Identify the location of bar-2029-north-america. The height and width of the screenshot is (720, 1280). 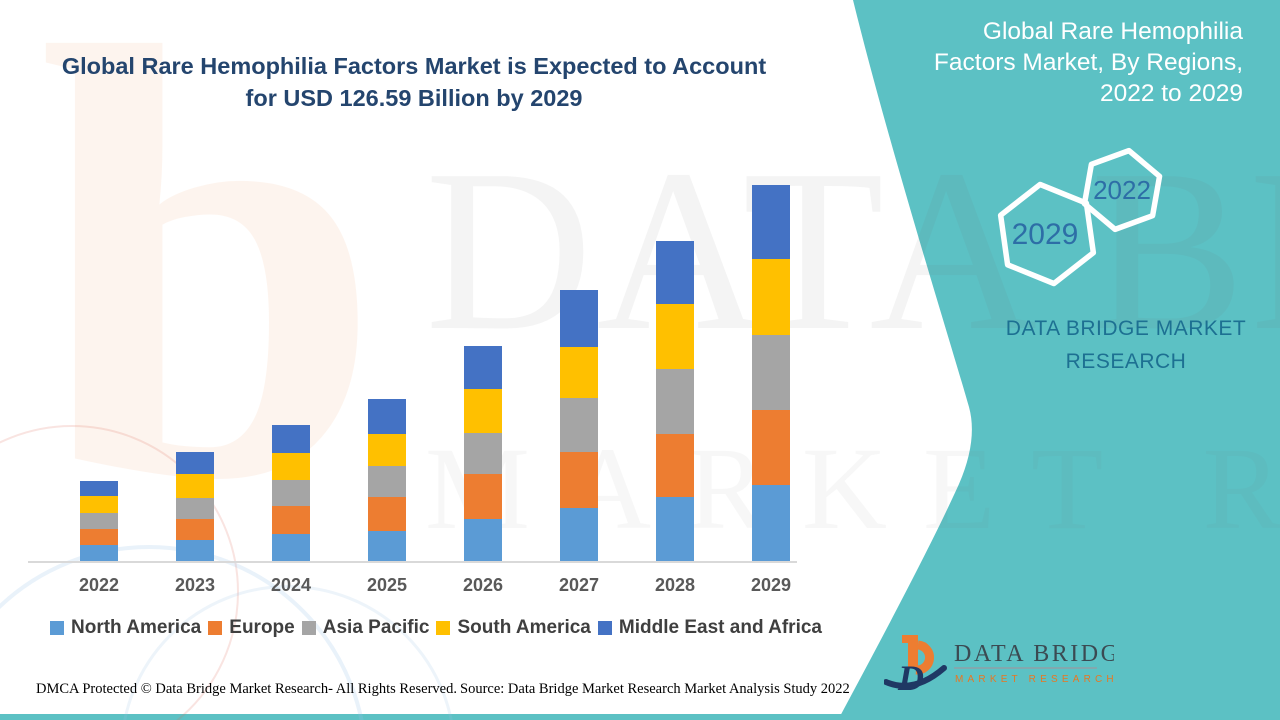
(771, 523).